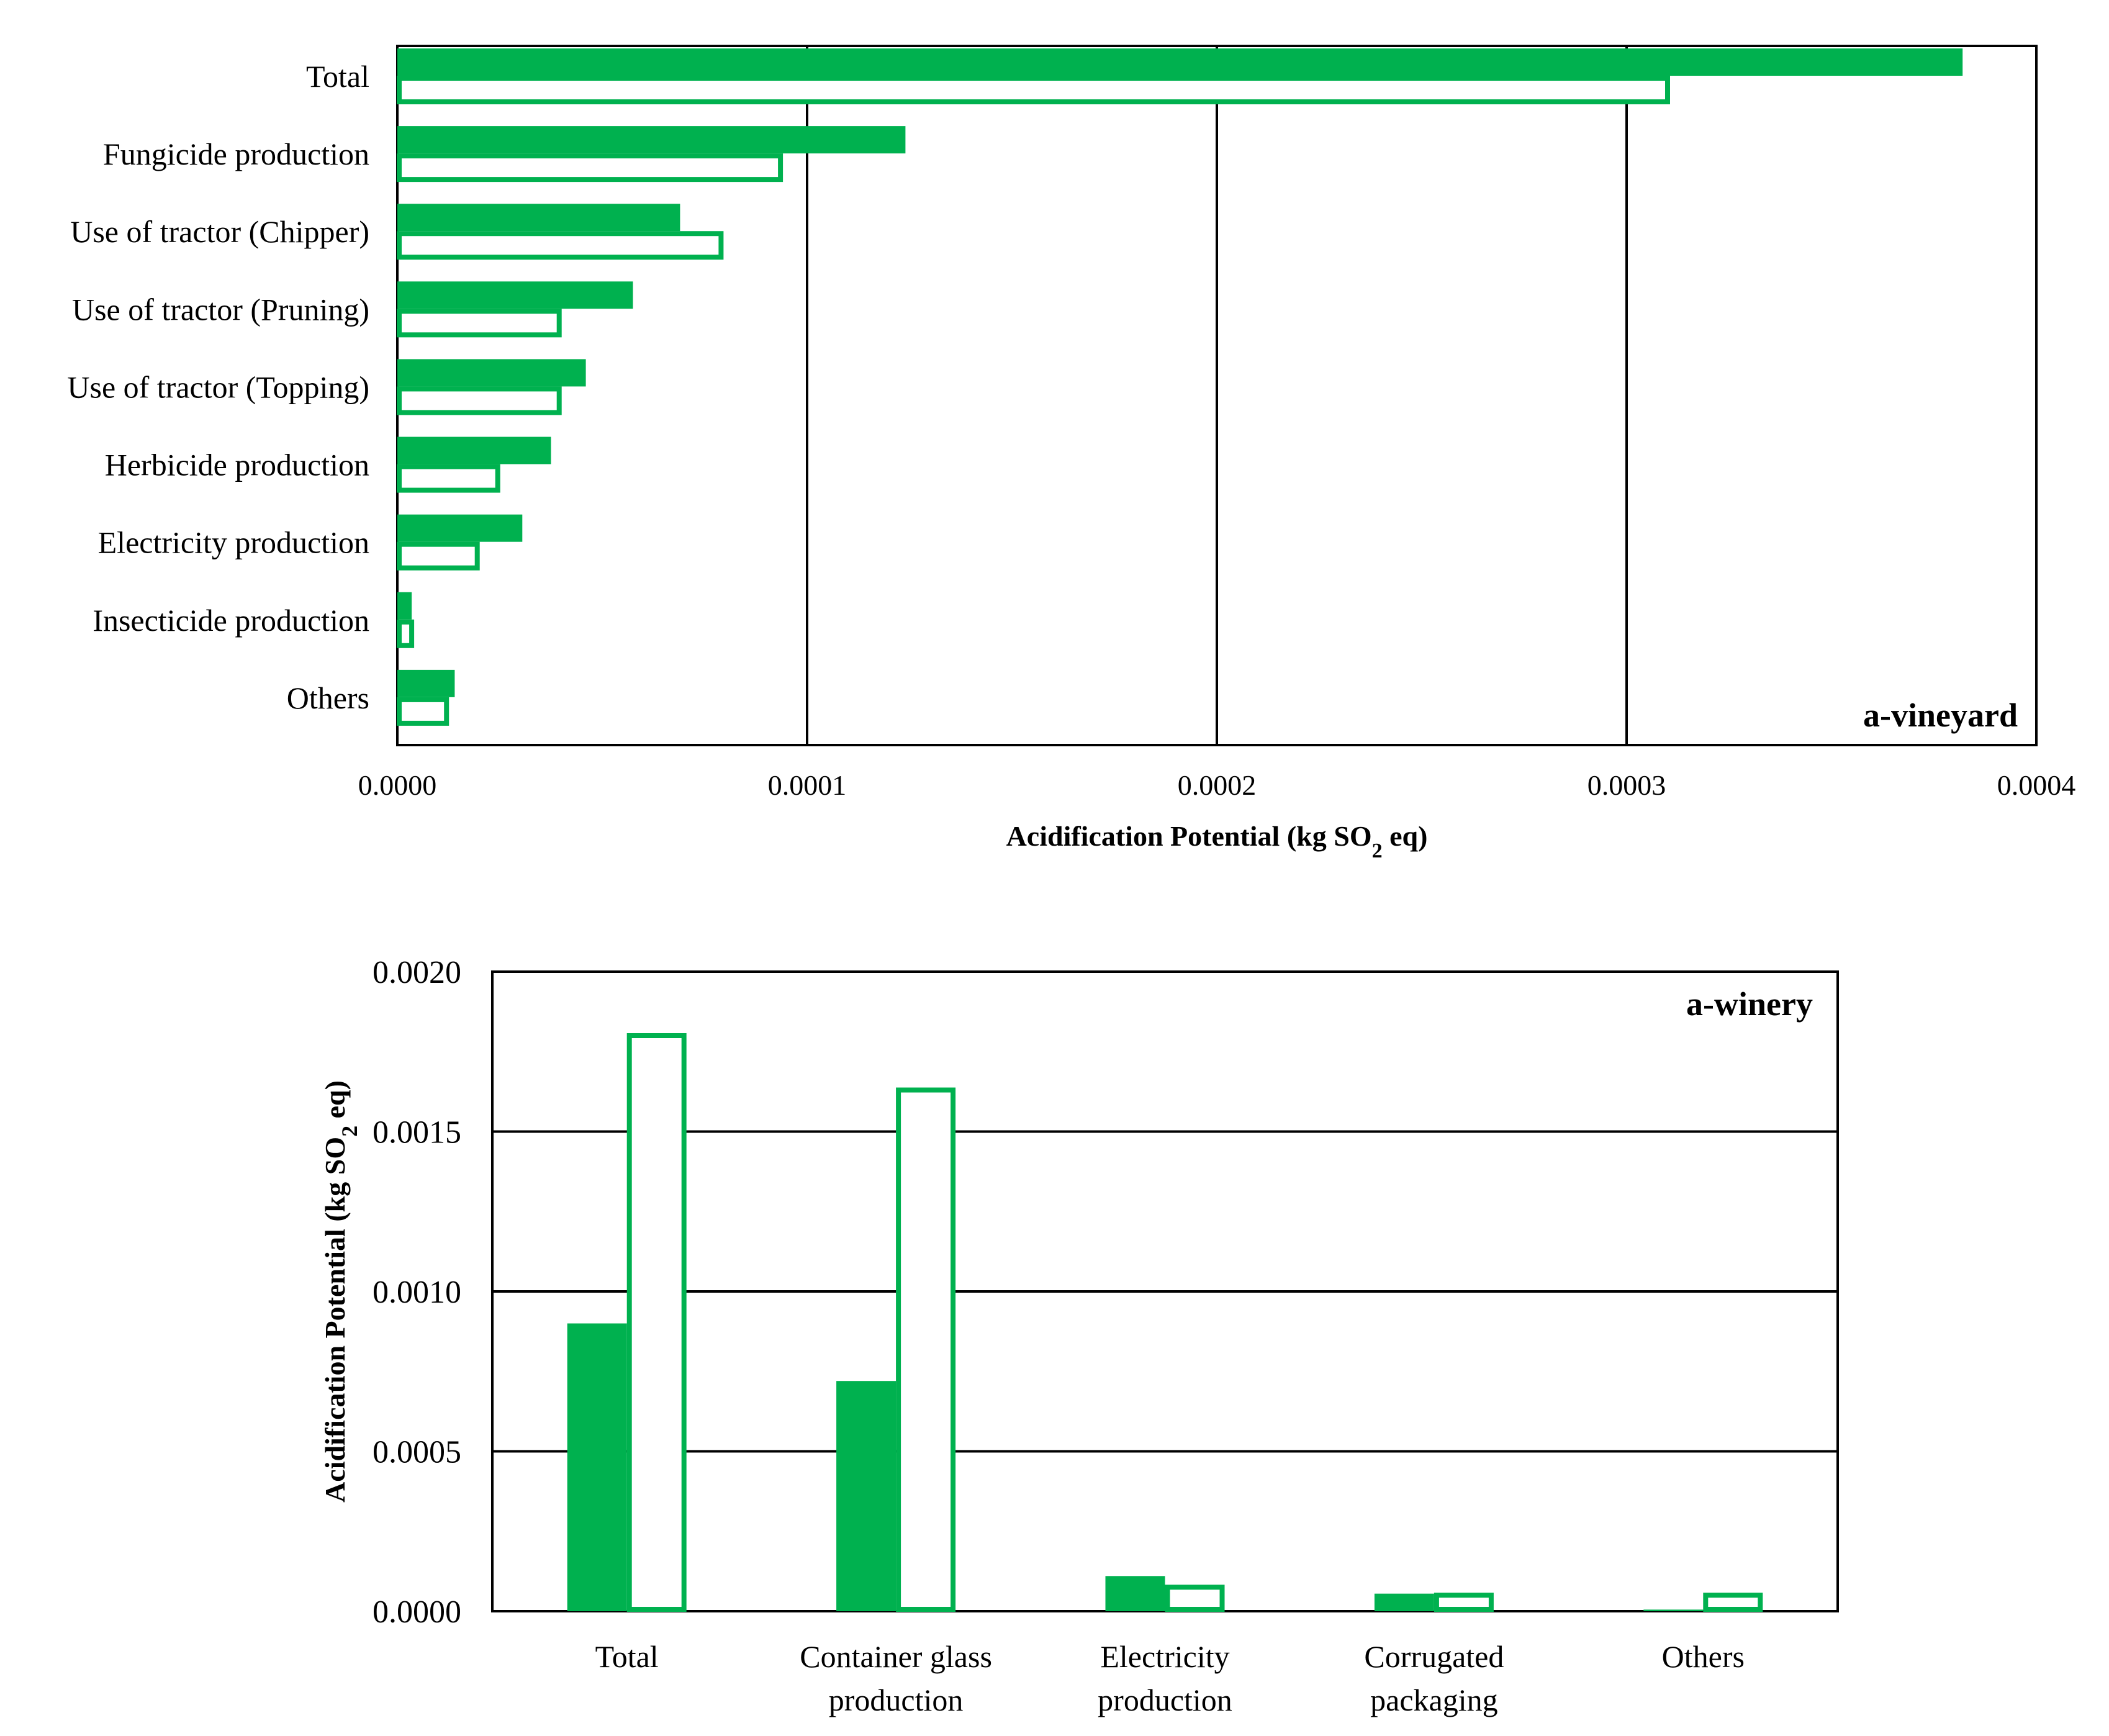 The image size is (2109, 1736). I want to click on vineyard-category-label: Insecticide production, so click(231, 620).